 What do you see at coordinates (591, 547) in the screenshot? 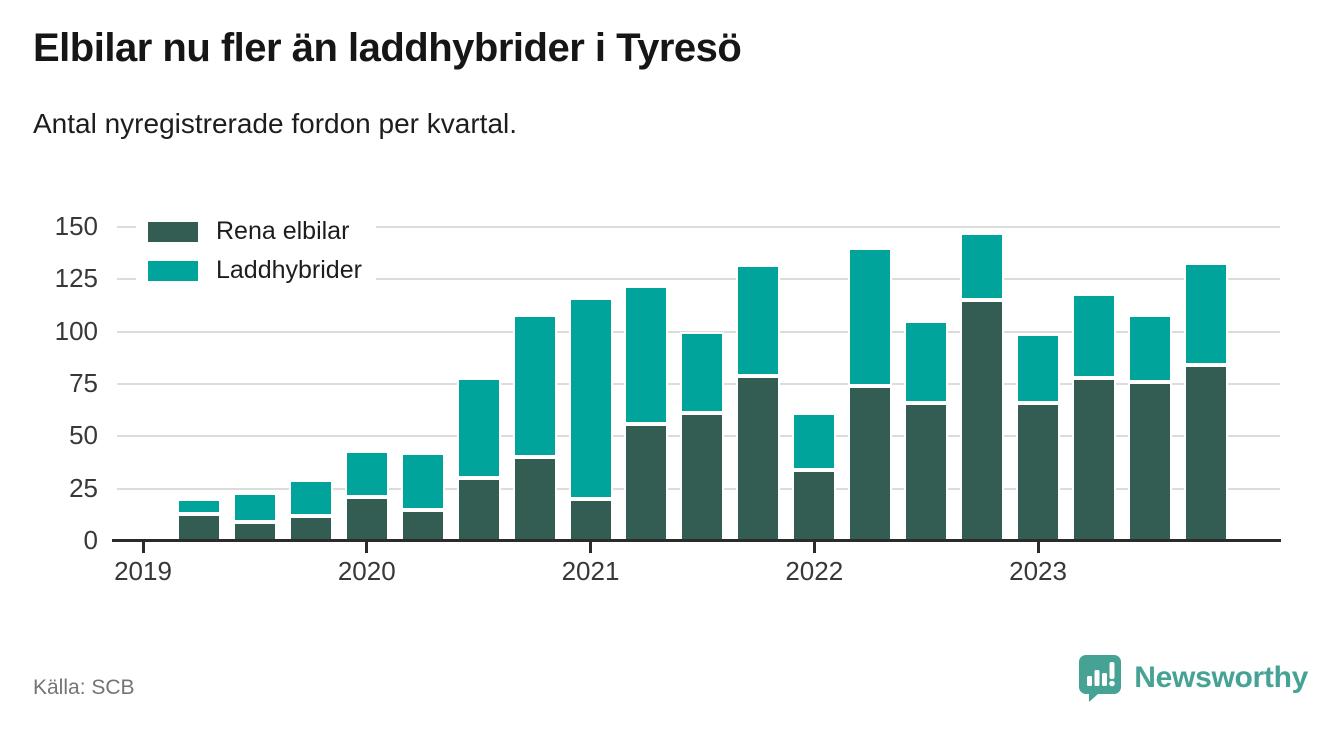
I see `x-tick-2021` at bounding box center [591, 547].